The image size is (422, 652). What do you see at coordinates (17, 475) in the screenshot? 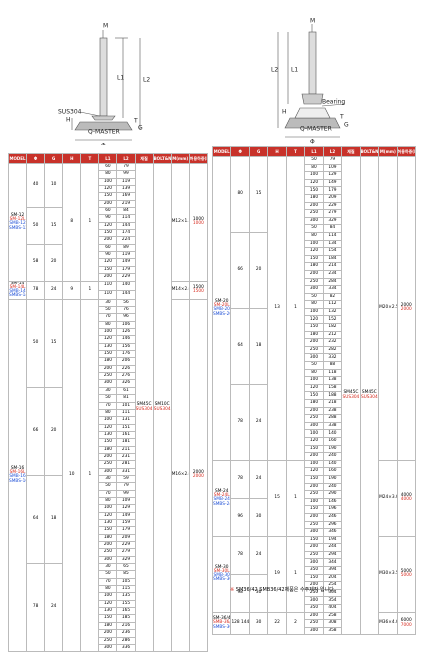
I see `model-cell: SM-16 SM-16L SMB-16 SMBS-16` at bounding box center [17, 475].